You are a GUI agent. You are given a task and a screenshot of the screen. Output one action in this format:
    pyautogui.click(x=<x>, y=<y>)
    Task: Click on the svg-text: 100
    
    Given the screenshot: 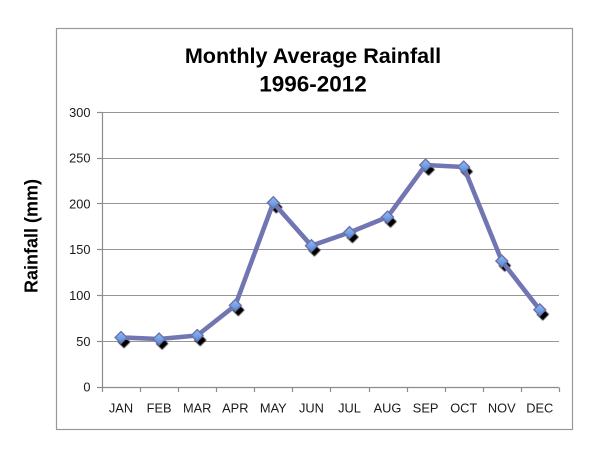 What is the action you would take?
    pyautogui.click(x=79, y=295)
    